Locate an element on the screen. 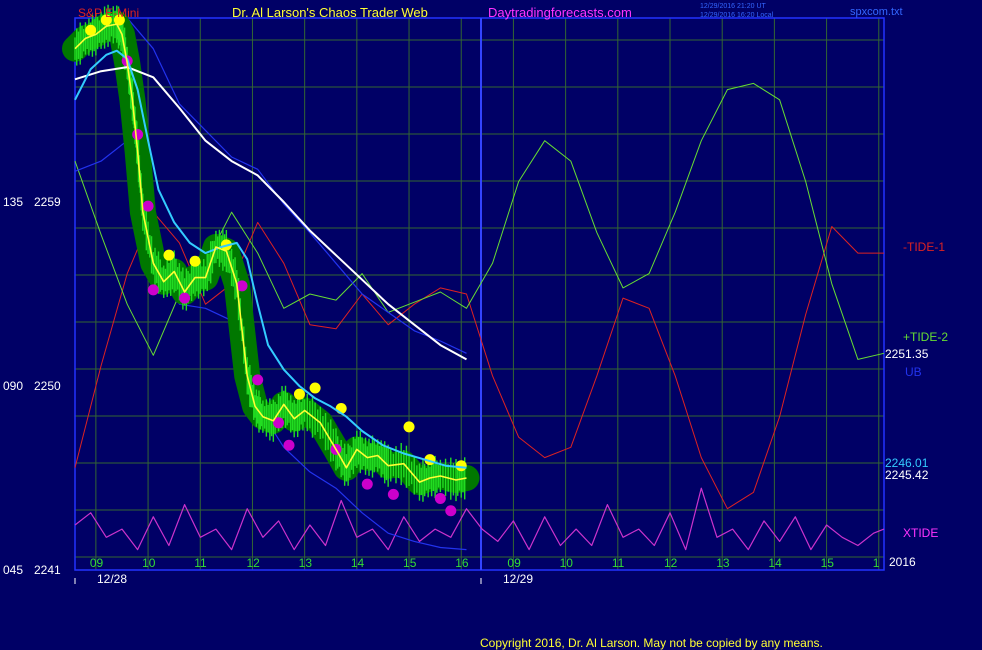  timestamp-ut: 12/29/2016 21:20 UT is located at coordinates (733, 6).